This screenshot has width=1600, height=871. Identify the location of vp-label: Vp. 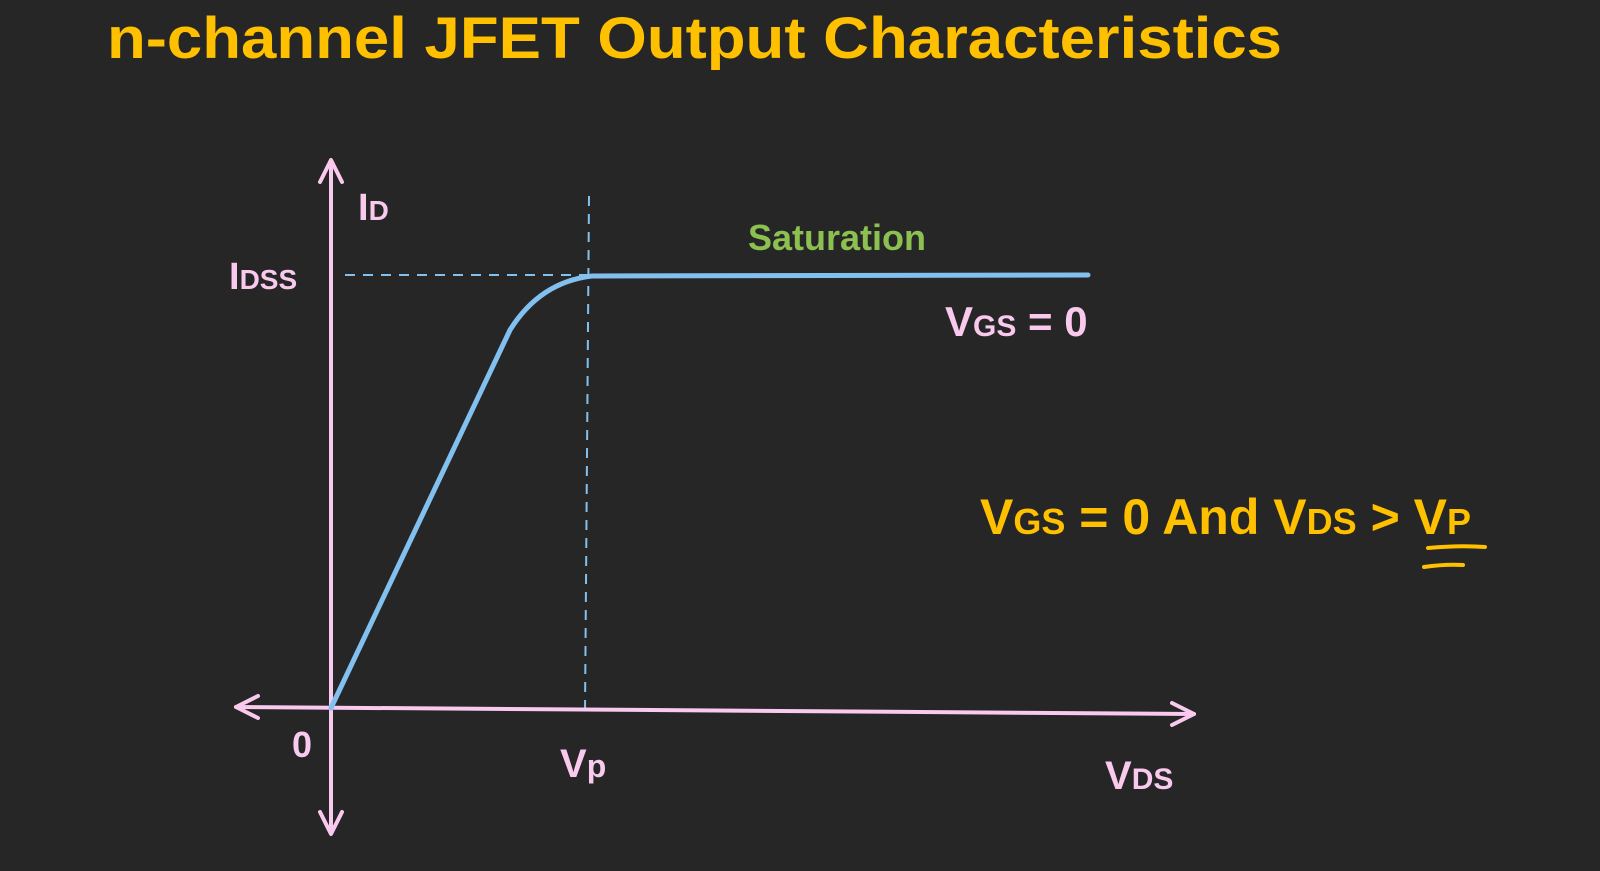
(583, 764).